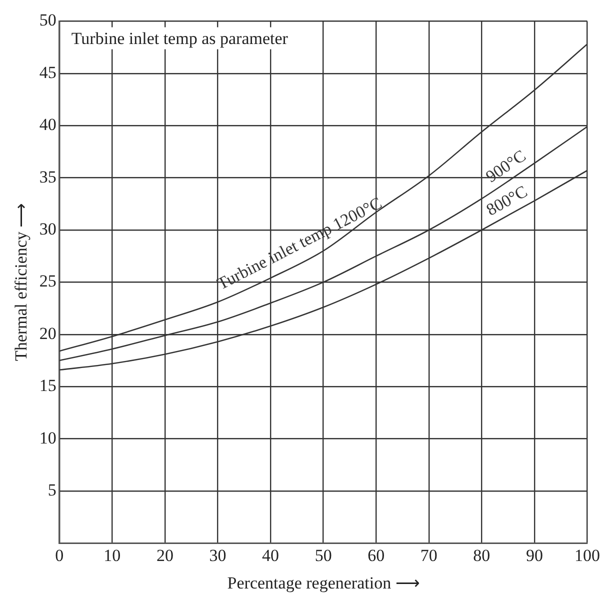 The image size is (611, 606). Describe the element at coordinates (112, 555) in the screenshot. I see `x-tick-label: 10` at that location.